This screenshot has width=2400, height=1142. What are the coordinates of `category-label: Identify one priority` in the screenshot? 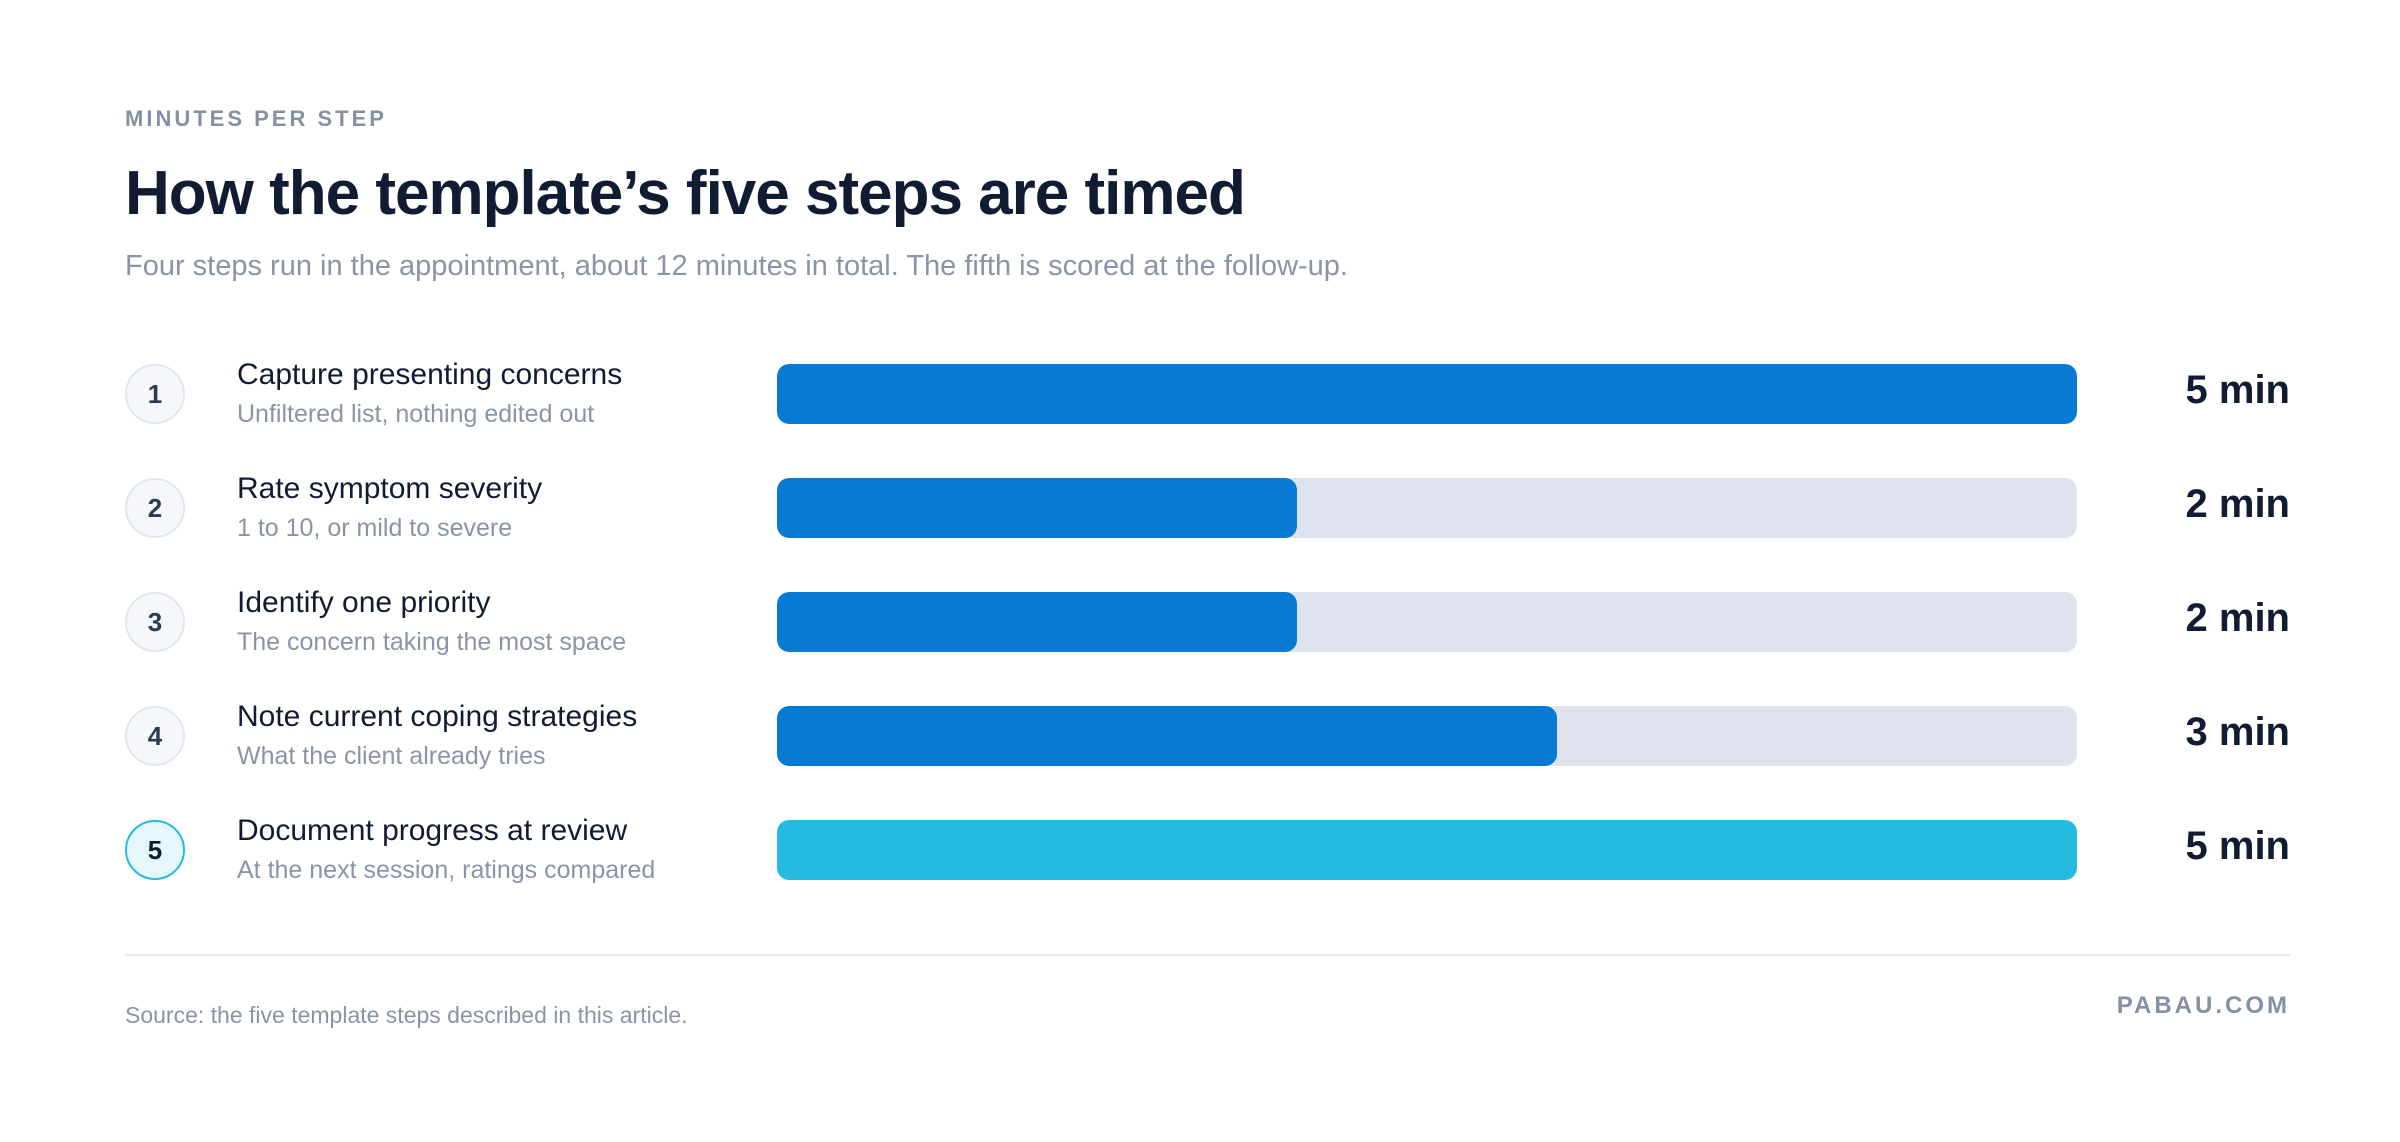 It's located at (364, 602).